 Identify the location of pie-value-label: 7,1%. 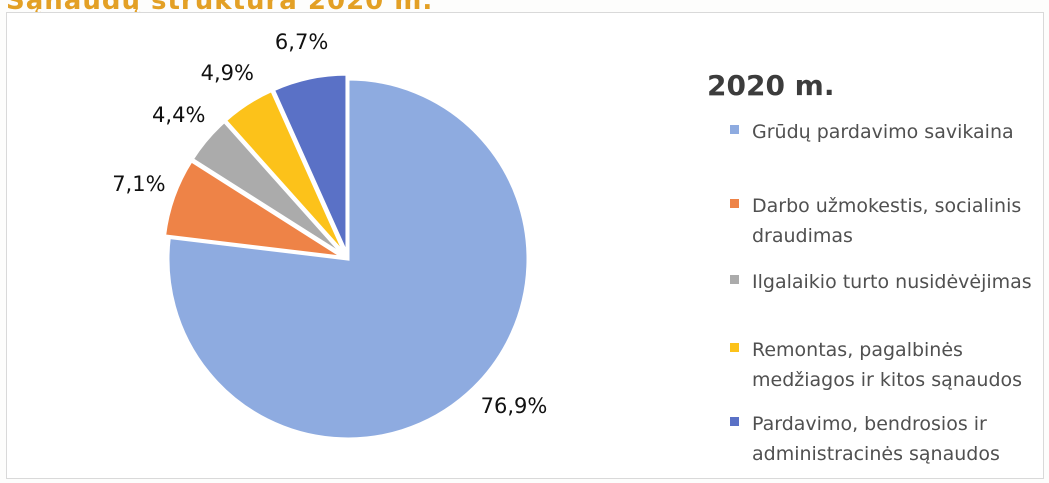
(139, 184).